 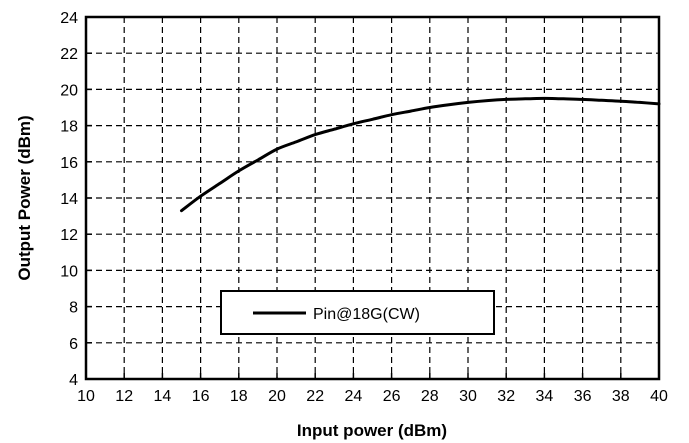 I want to click on x-tick-label: 18, so click(x=239, y=396).